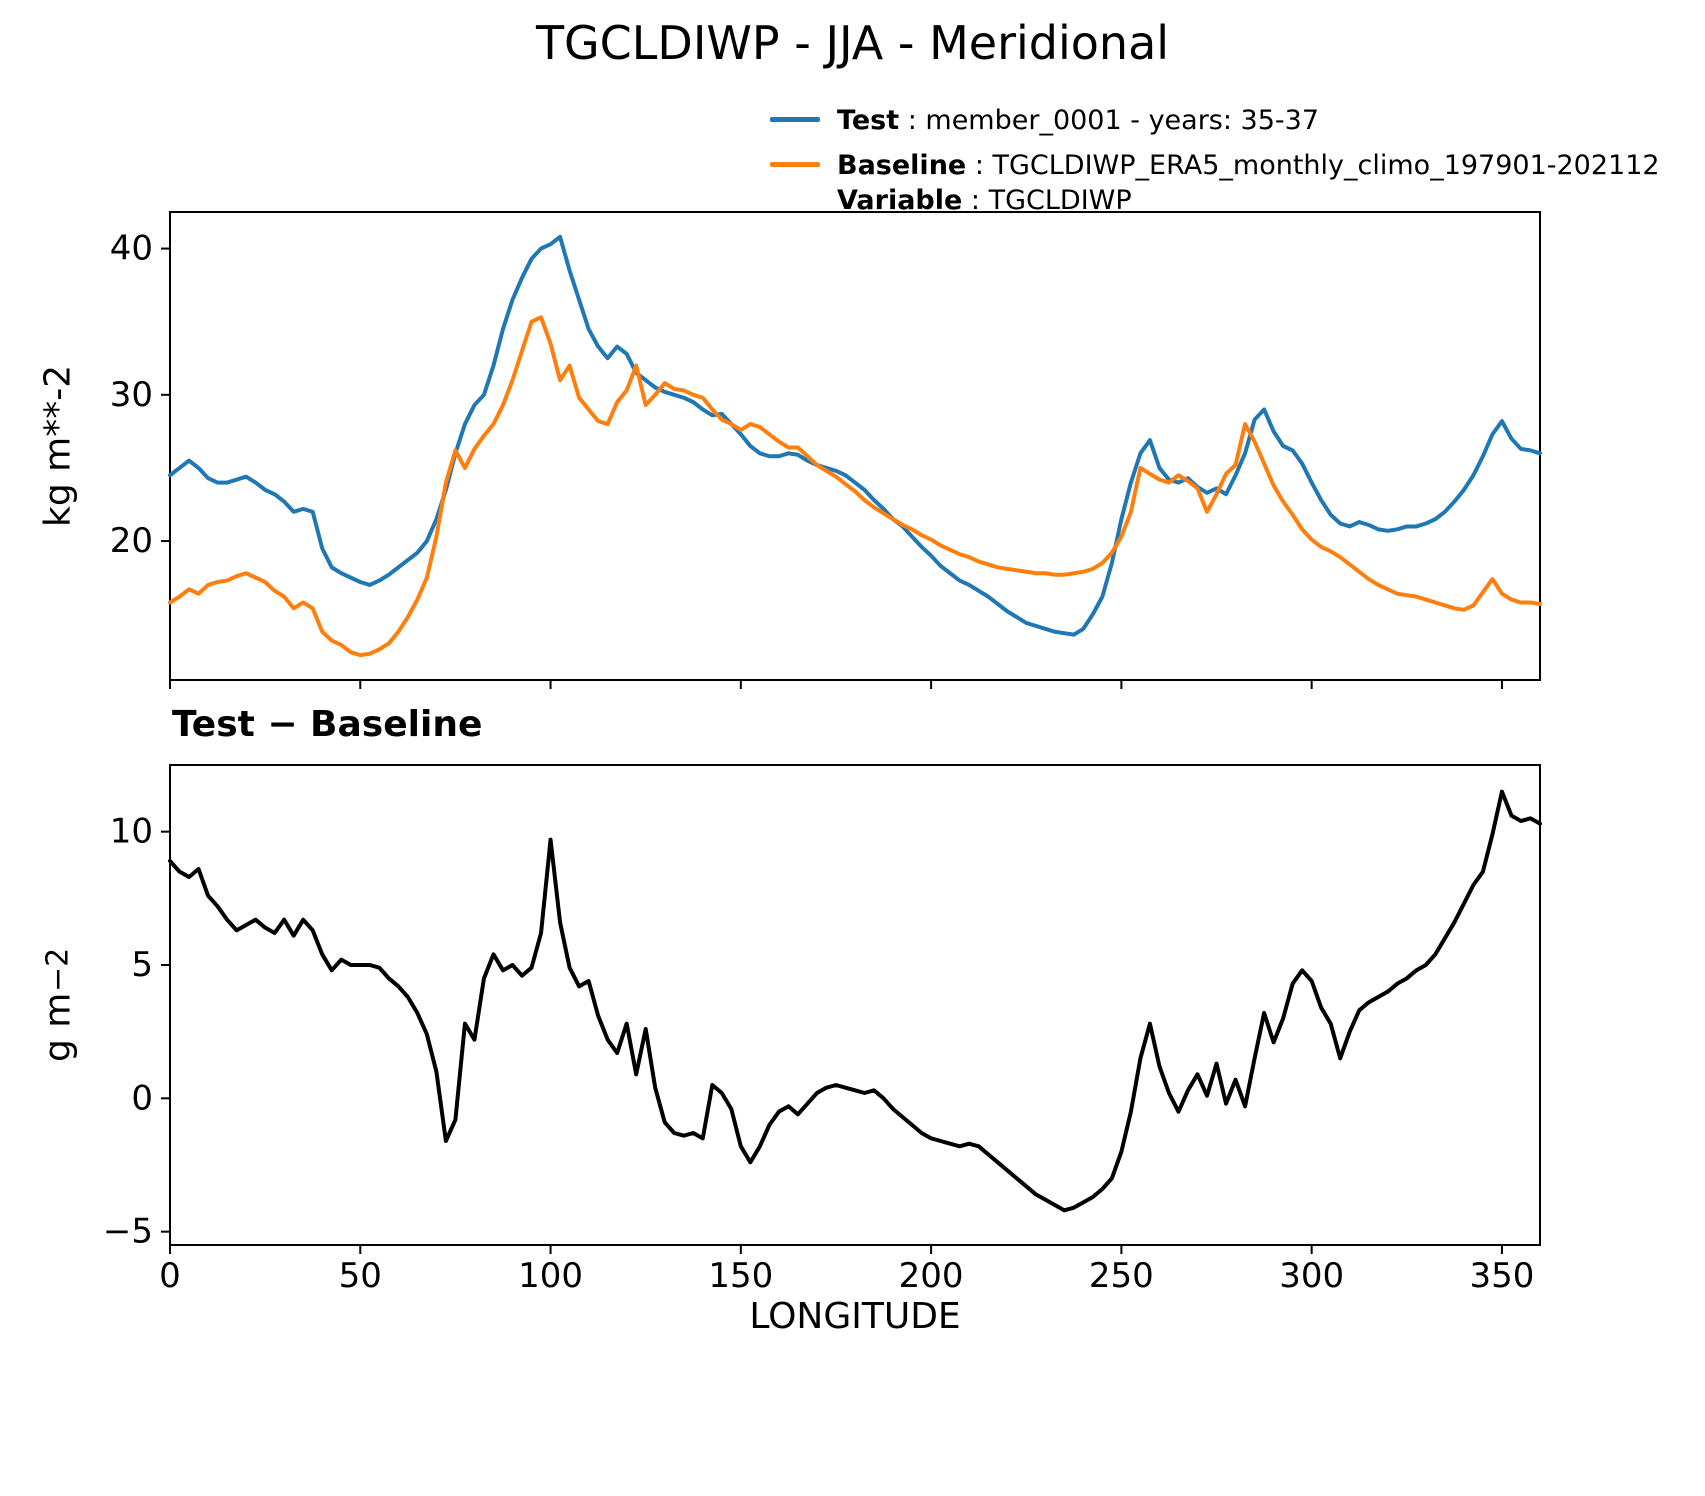 Image resolution: width=1705 pixels, height=1496 pixels. I want to click on y-tick-label: 30, so click(131, 395).